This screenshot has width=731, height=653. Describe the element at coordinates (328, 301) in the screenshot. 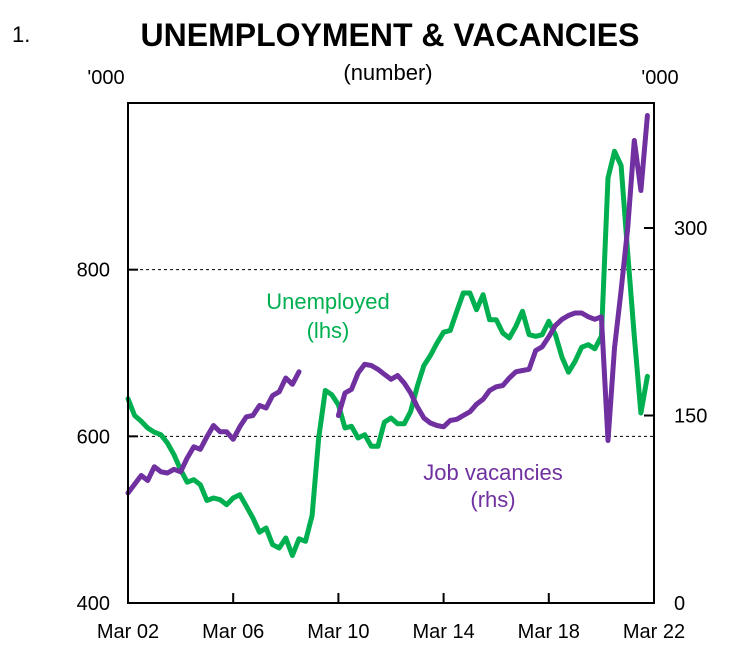

I see `unemployed-label-line1: Unemployed` at that location.